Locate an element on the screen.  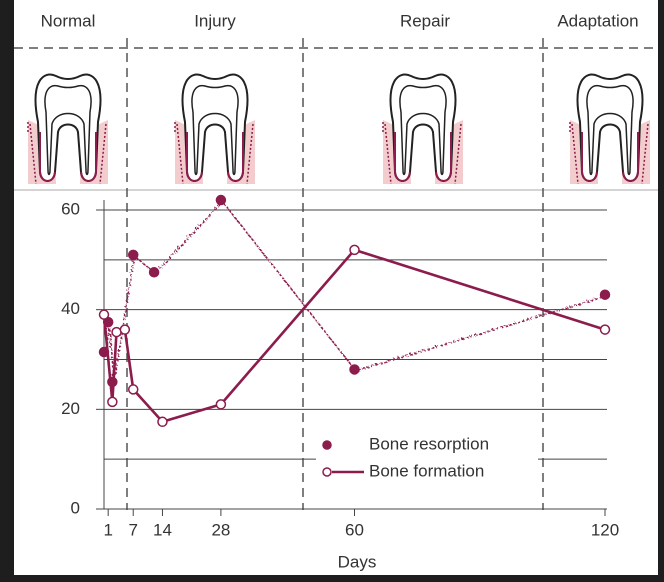
legend-label: Bone formation is located at coordinates (426, 470).